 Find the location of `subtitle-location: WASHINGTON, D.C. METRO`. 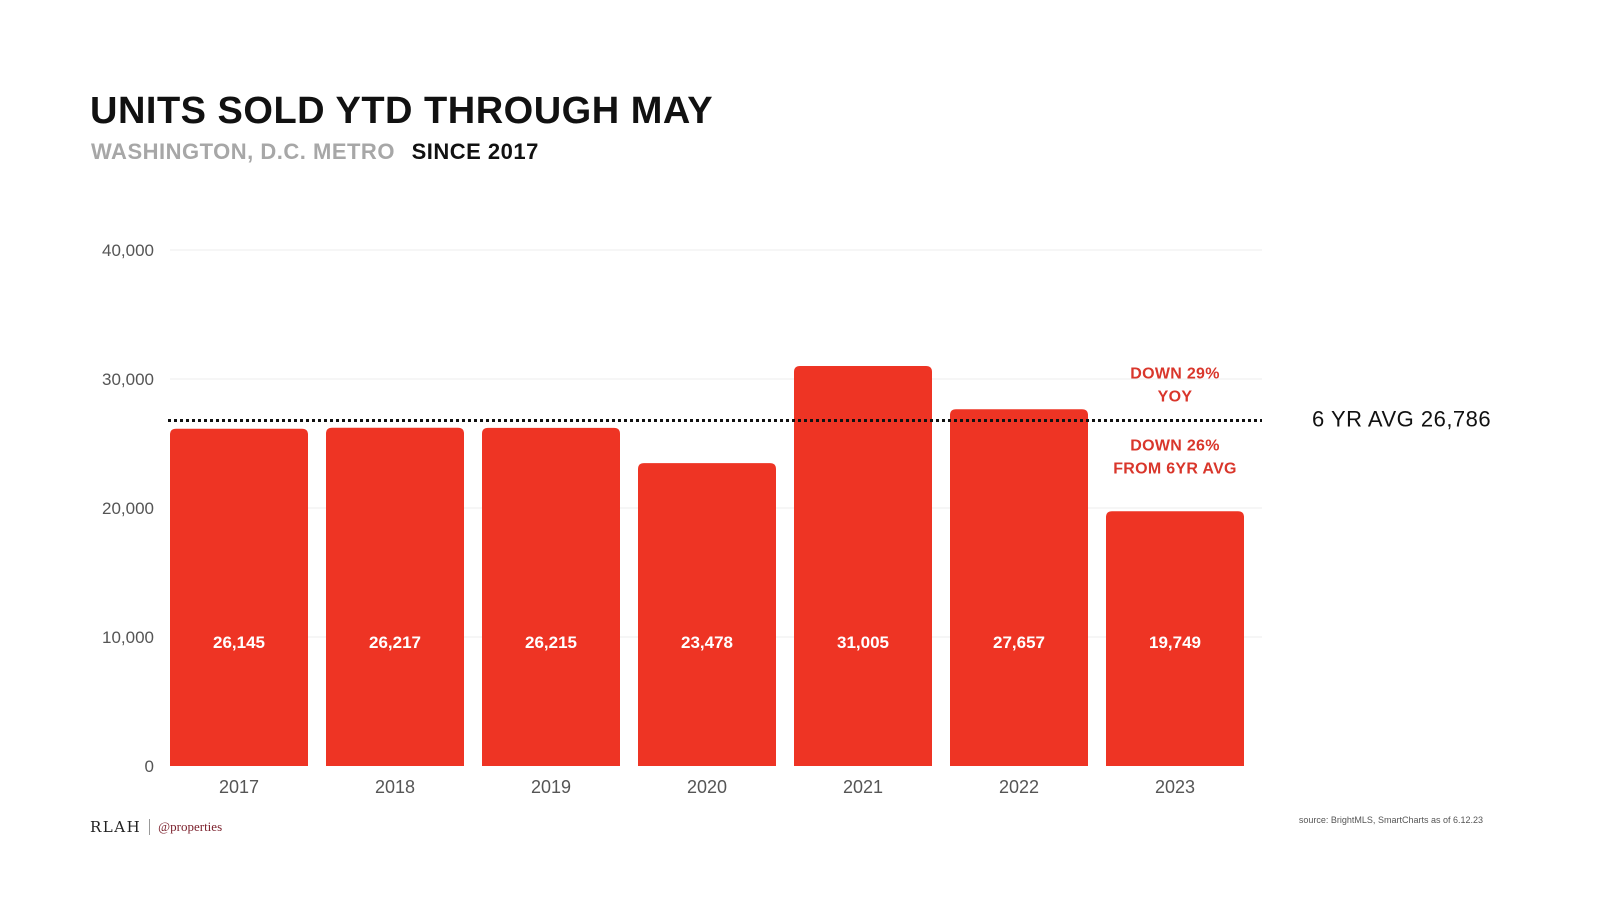

subtitle-location: WASHINGTON, D.C. METRO is located at coordinates (243, 151).